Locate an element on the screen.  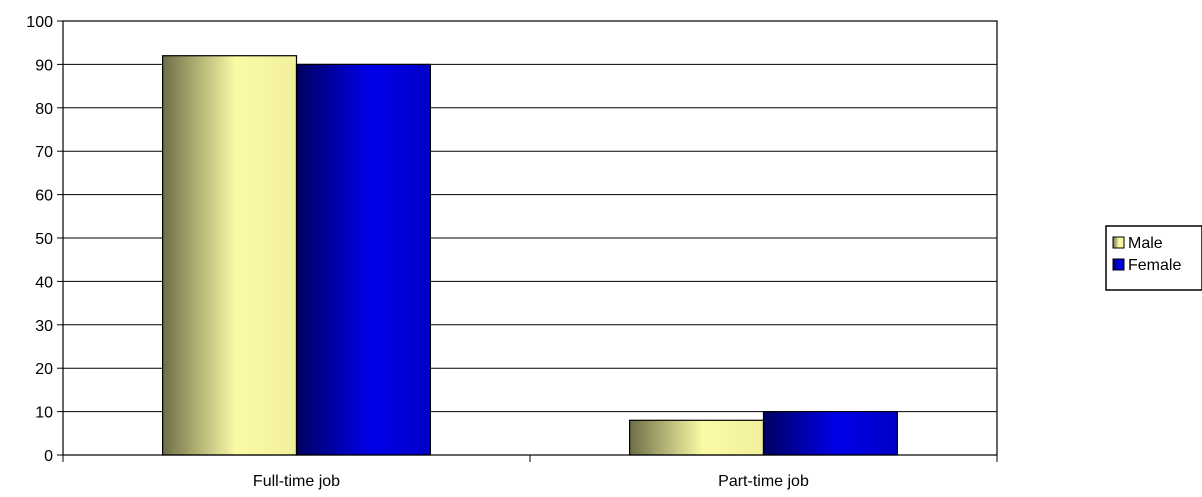
legend-label-male: Male is located at coordinates (1145, 243).